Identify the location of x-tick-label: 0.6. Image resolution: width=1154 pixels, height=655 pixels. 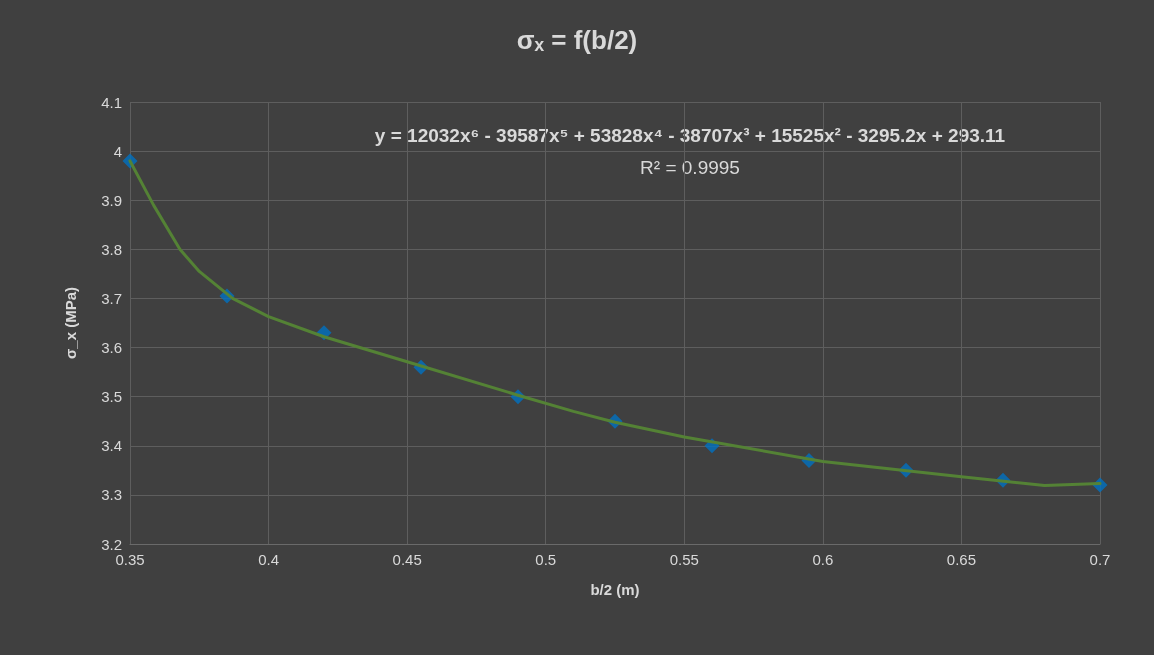
(823, 559).